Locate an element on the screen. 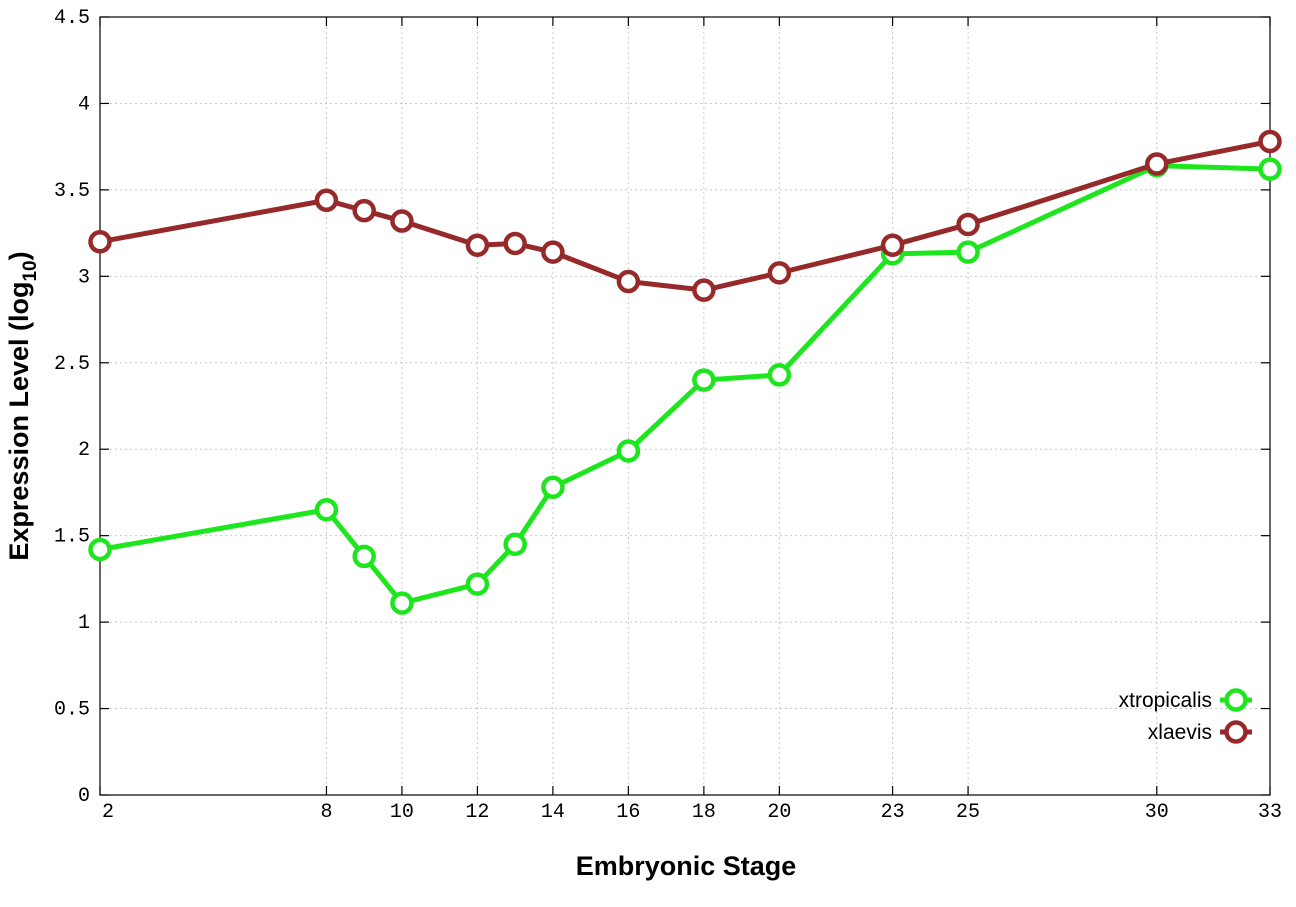 The image size is (1296, 907). x-tick-label: 14 is located at coordinates (553, 812).